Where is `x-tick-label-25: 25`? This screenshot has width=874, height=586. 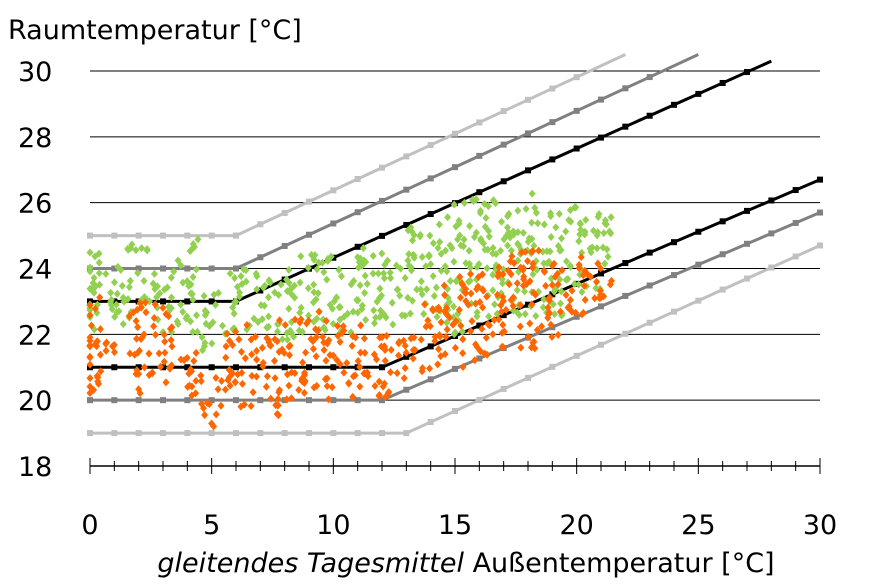 x-tick-label-25: 25 is located at coordinates (698, 525).